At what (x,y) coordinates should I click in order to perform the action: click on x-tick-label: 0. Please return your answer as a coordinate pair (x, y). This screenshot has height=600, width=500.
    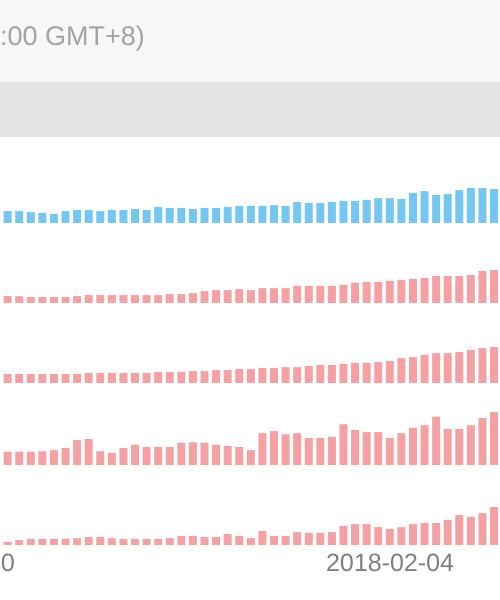
    Looking at the image, I should click on (7, 562).